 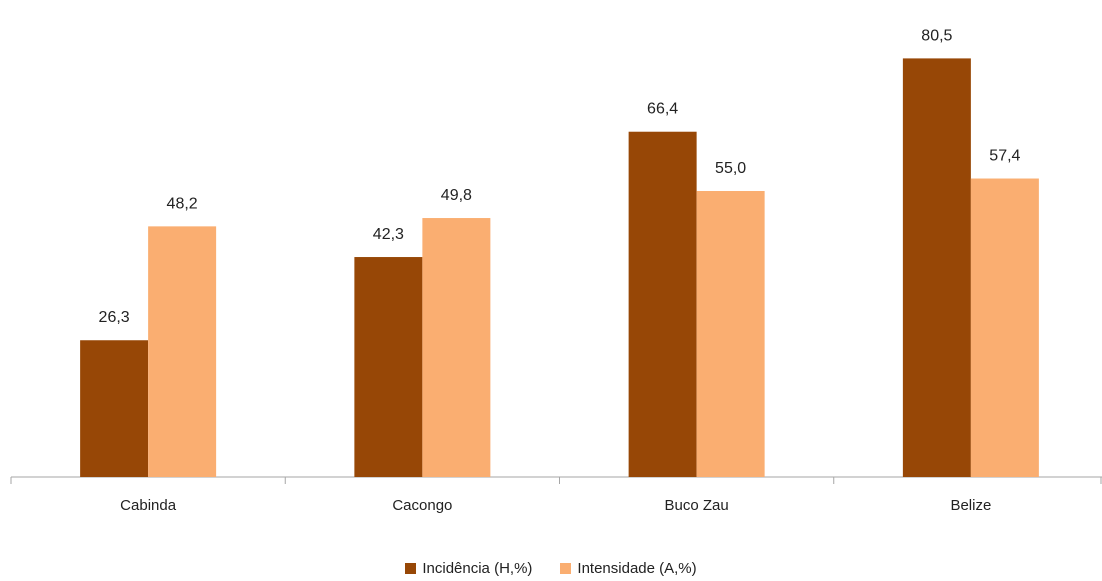 What do you see at coordinates (422, 505) in the screenshot?
I see `x-tick-label: Cacongo` at bounding box center [422, 505].